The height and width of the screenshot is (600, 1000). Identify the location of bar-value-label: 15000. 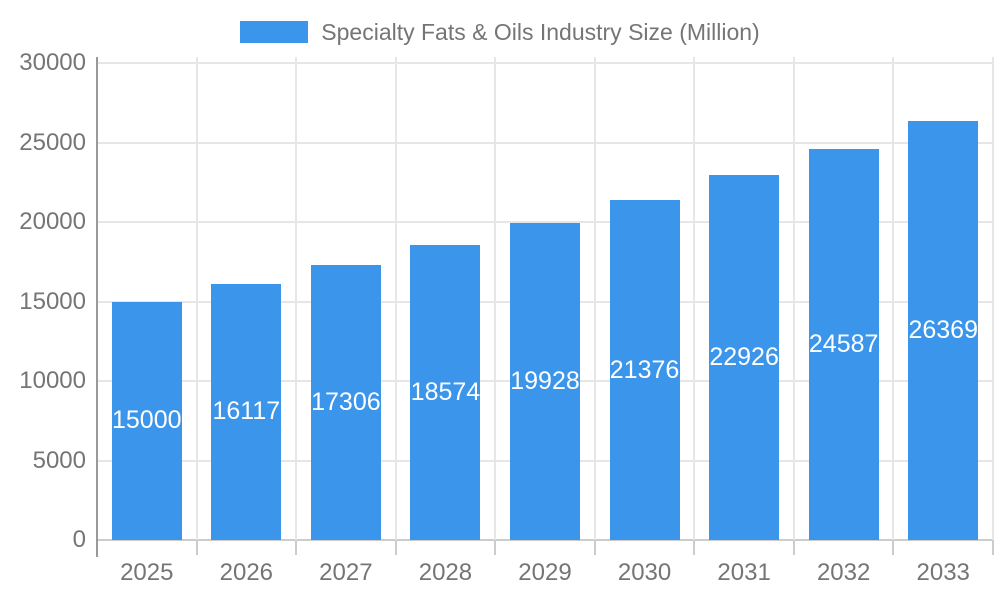
(147, 420).